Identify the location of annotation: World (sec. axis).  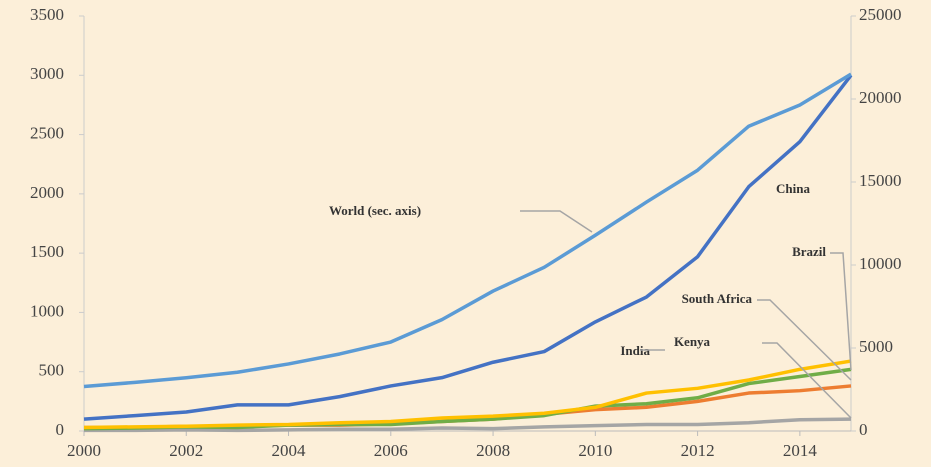
(375, 210).